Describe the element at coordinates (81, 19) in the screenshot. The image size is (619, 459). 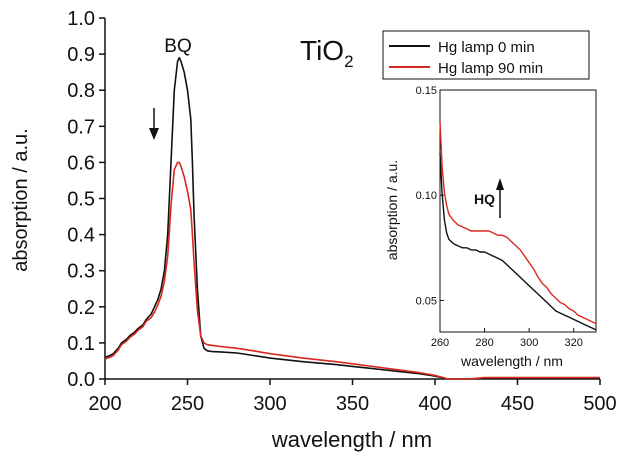
I see `main-y-tick-label: 1.0` at that location.